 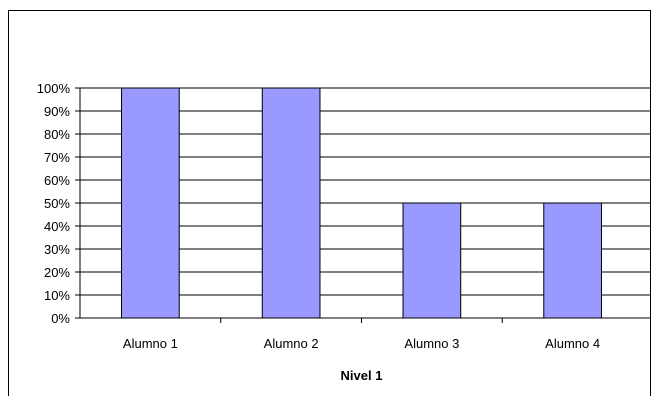 I want to click on y-tick-label: 50%, so click(x=57, y=203).